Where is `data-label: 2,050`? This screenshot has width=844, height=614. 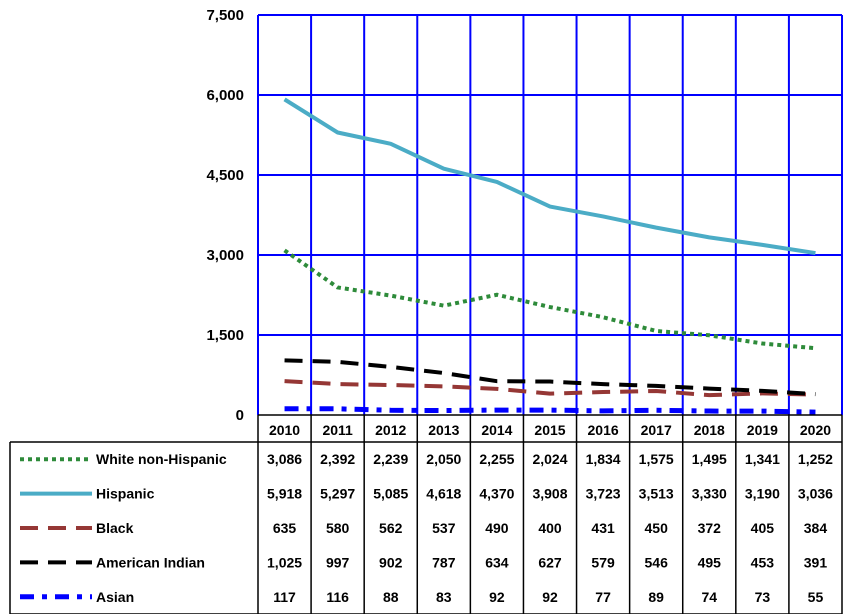 data-label: 2,050 is located at coordinates (443, 459).